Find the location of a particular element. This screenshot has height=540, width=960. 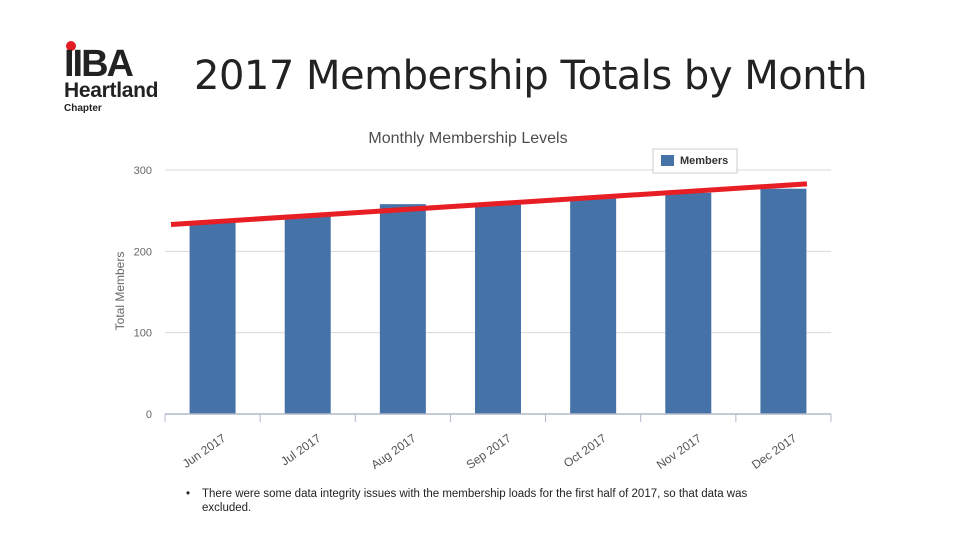

trend-line is located at coordinates (489, 204).